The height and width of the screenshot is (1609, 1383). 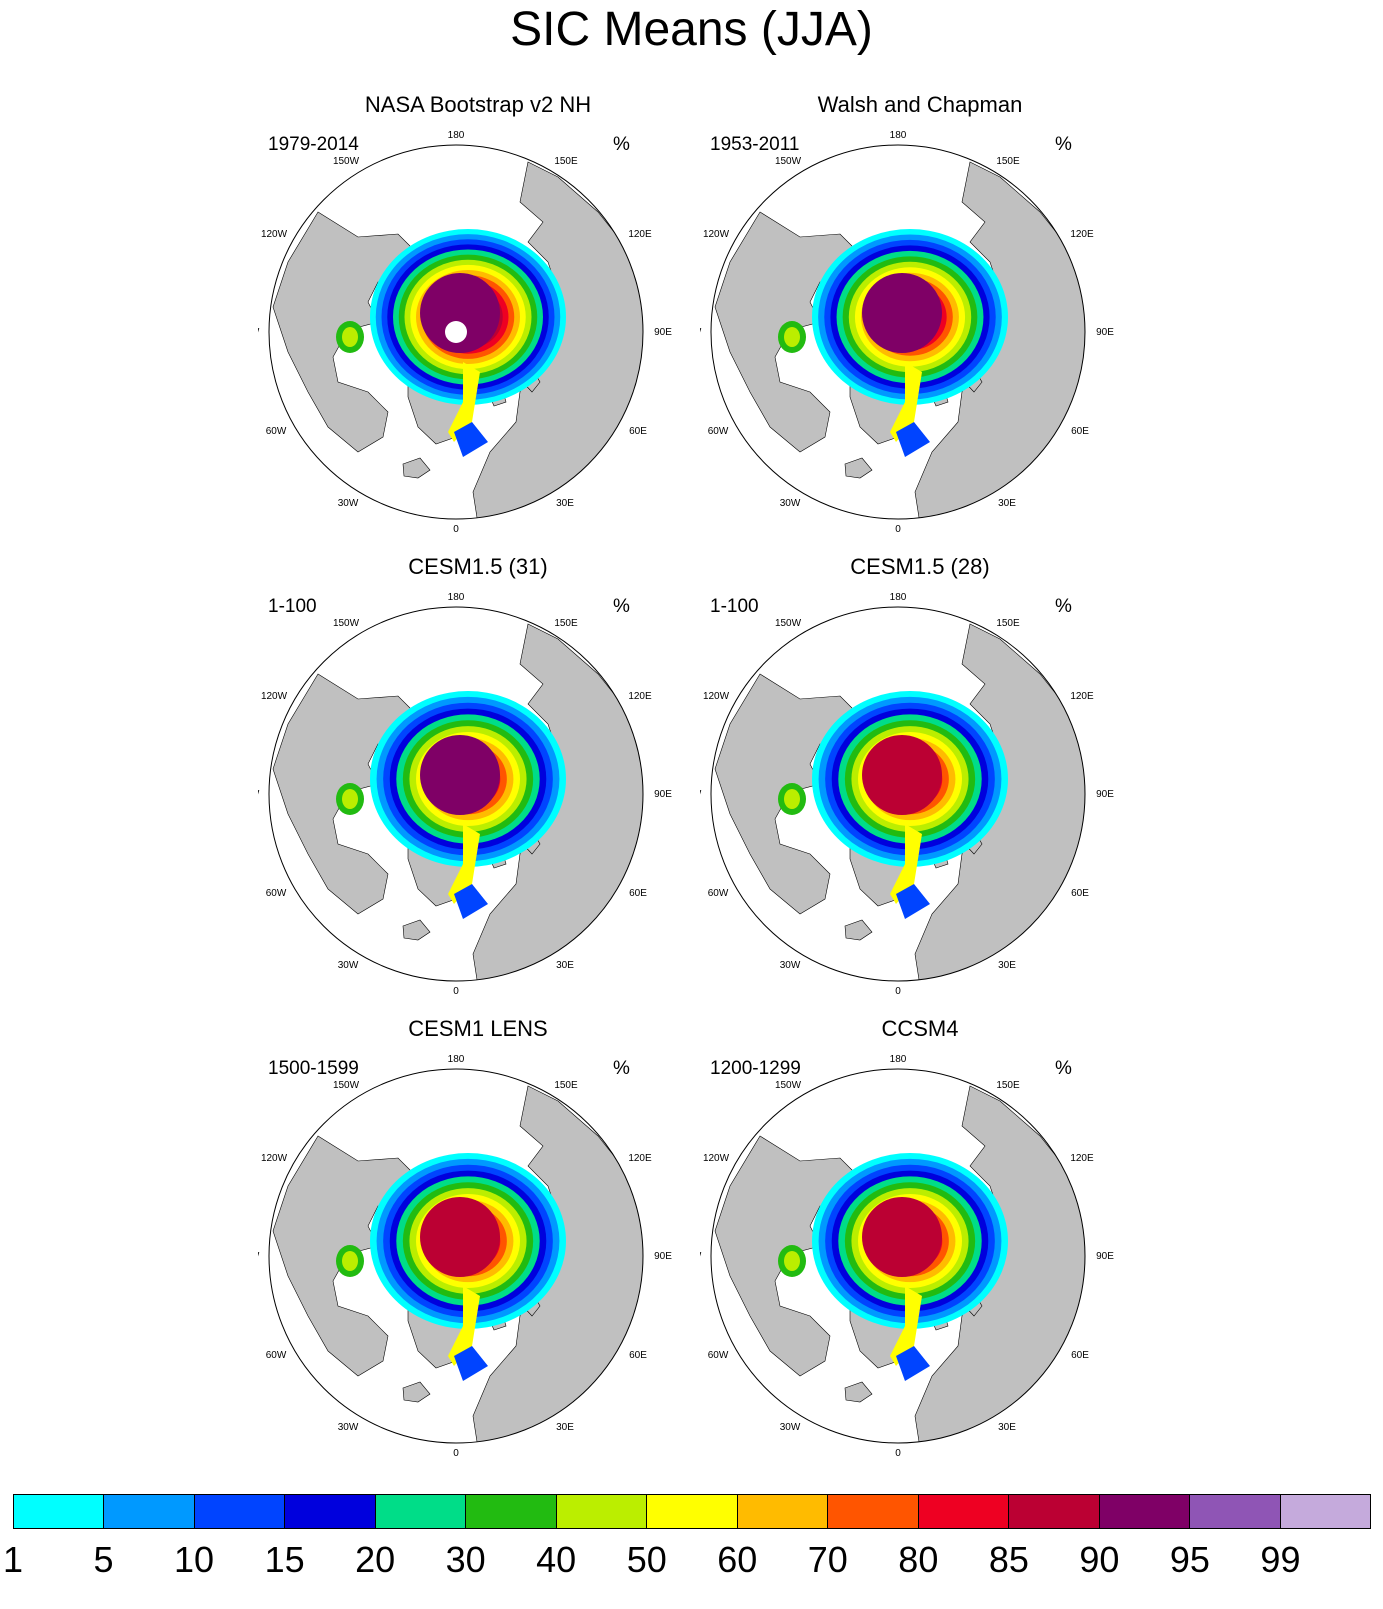 I want to click on panel-title: CESM1 LENS, so click(x=478, y=1028).